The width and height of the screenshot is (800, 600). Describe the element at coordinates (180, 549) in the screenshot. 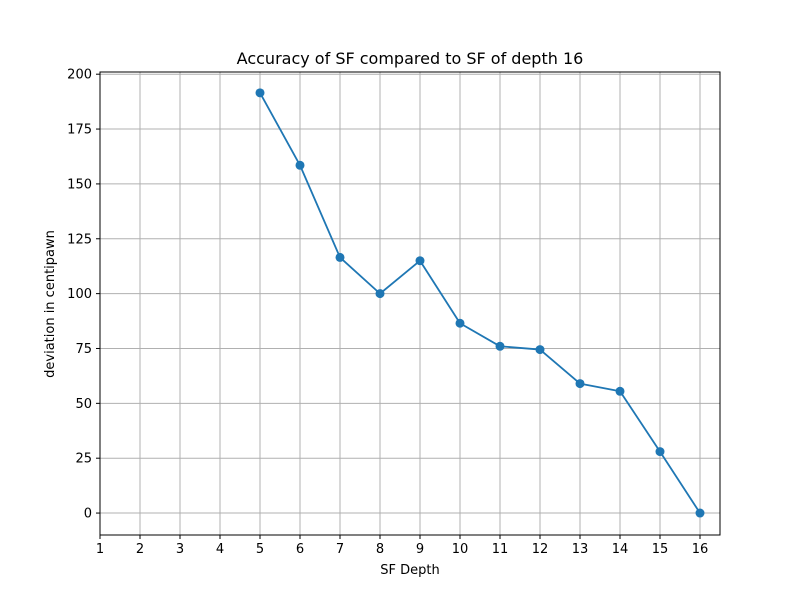

I see `x-tick-label: 3` at that location.